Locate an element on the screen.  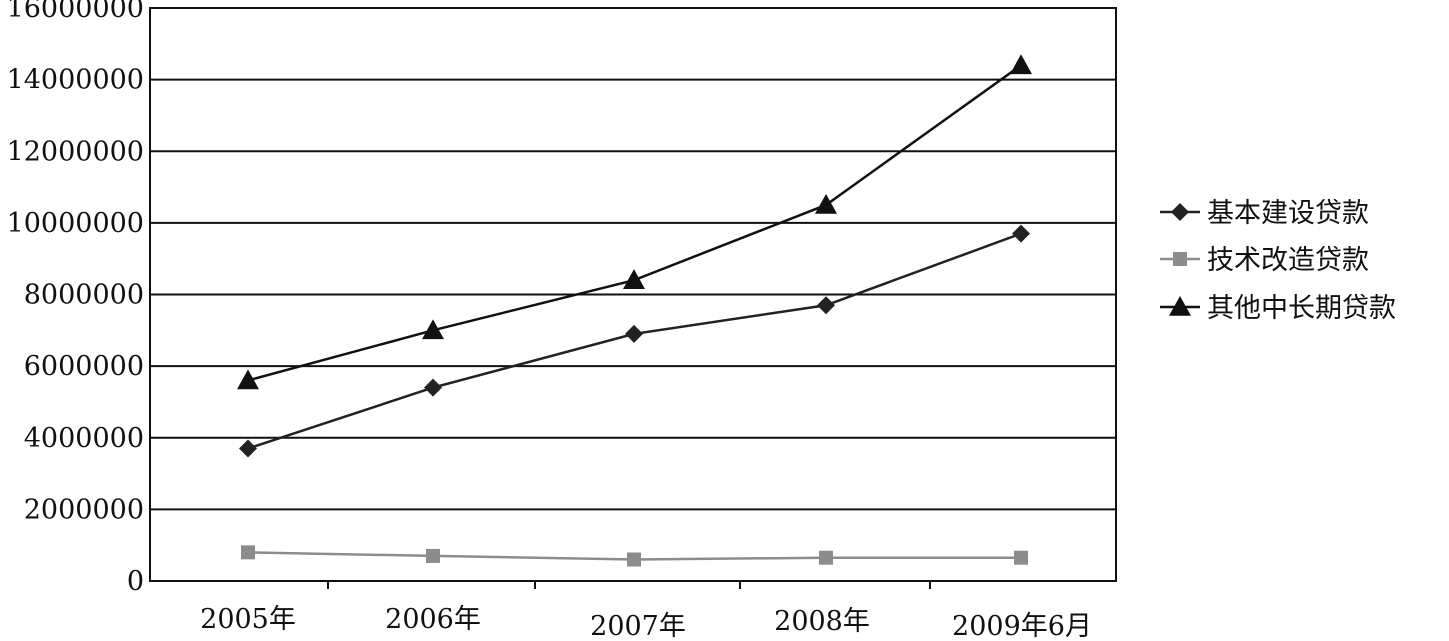
x-tick-label: 2005年 is located at coordinates (248, 619).